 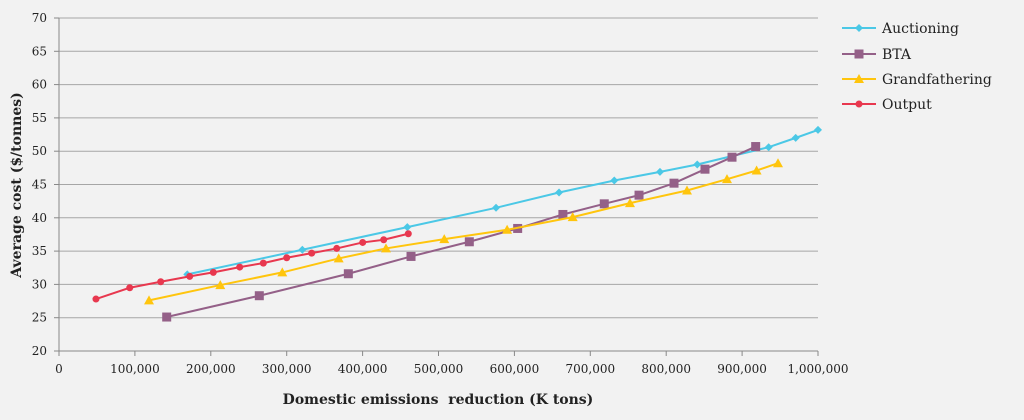 I want to click on x-tick-label: 600,000, so click(x=515, y=369).